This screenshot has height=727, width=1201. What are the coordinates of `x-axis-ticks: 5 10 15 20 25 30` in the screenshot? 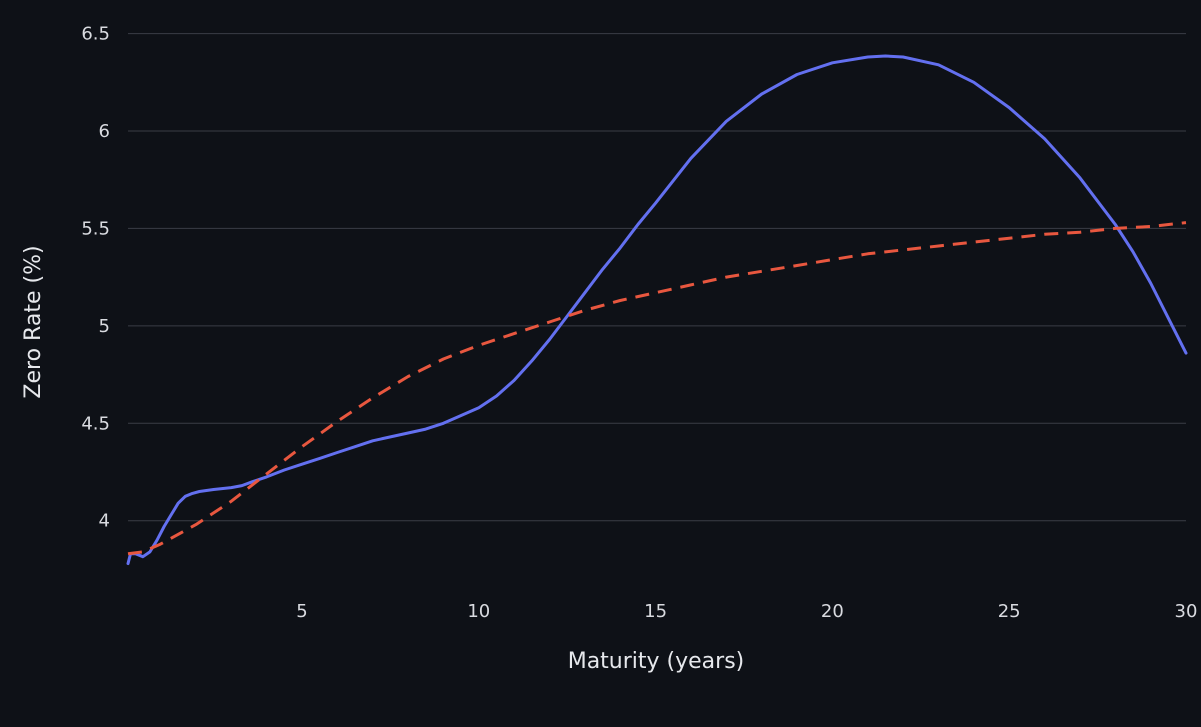 It's located at (746, 611).